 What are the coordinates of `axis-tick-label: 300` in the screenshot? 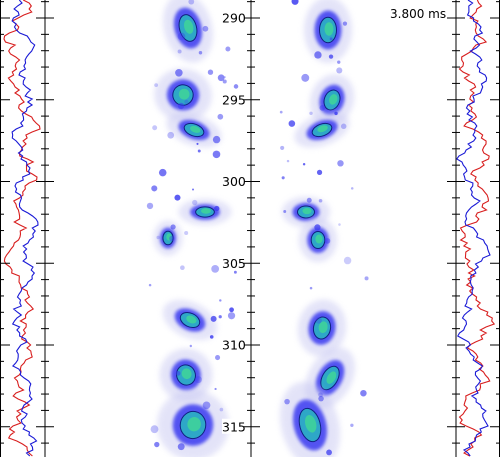 It's located at (234, 181).